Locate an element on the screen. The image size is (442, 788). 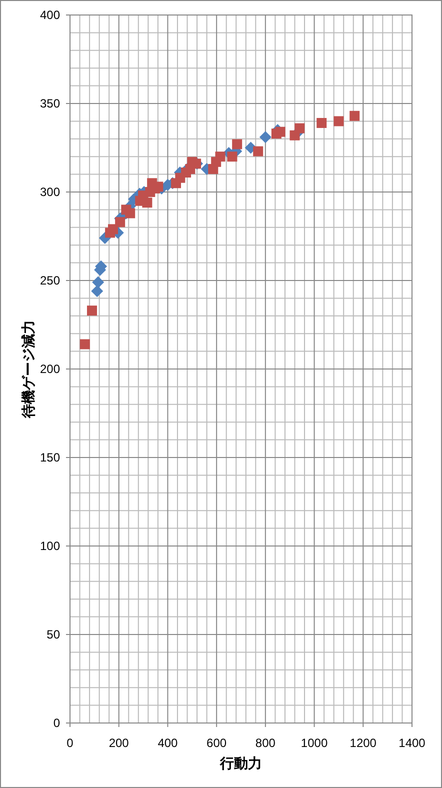
y-tick-label: 350 is located at coordinates (50, 103).